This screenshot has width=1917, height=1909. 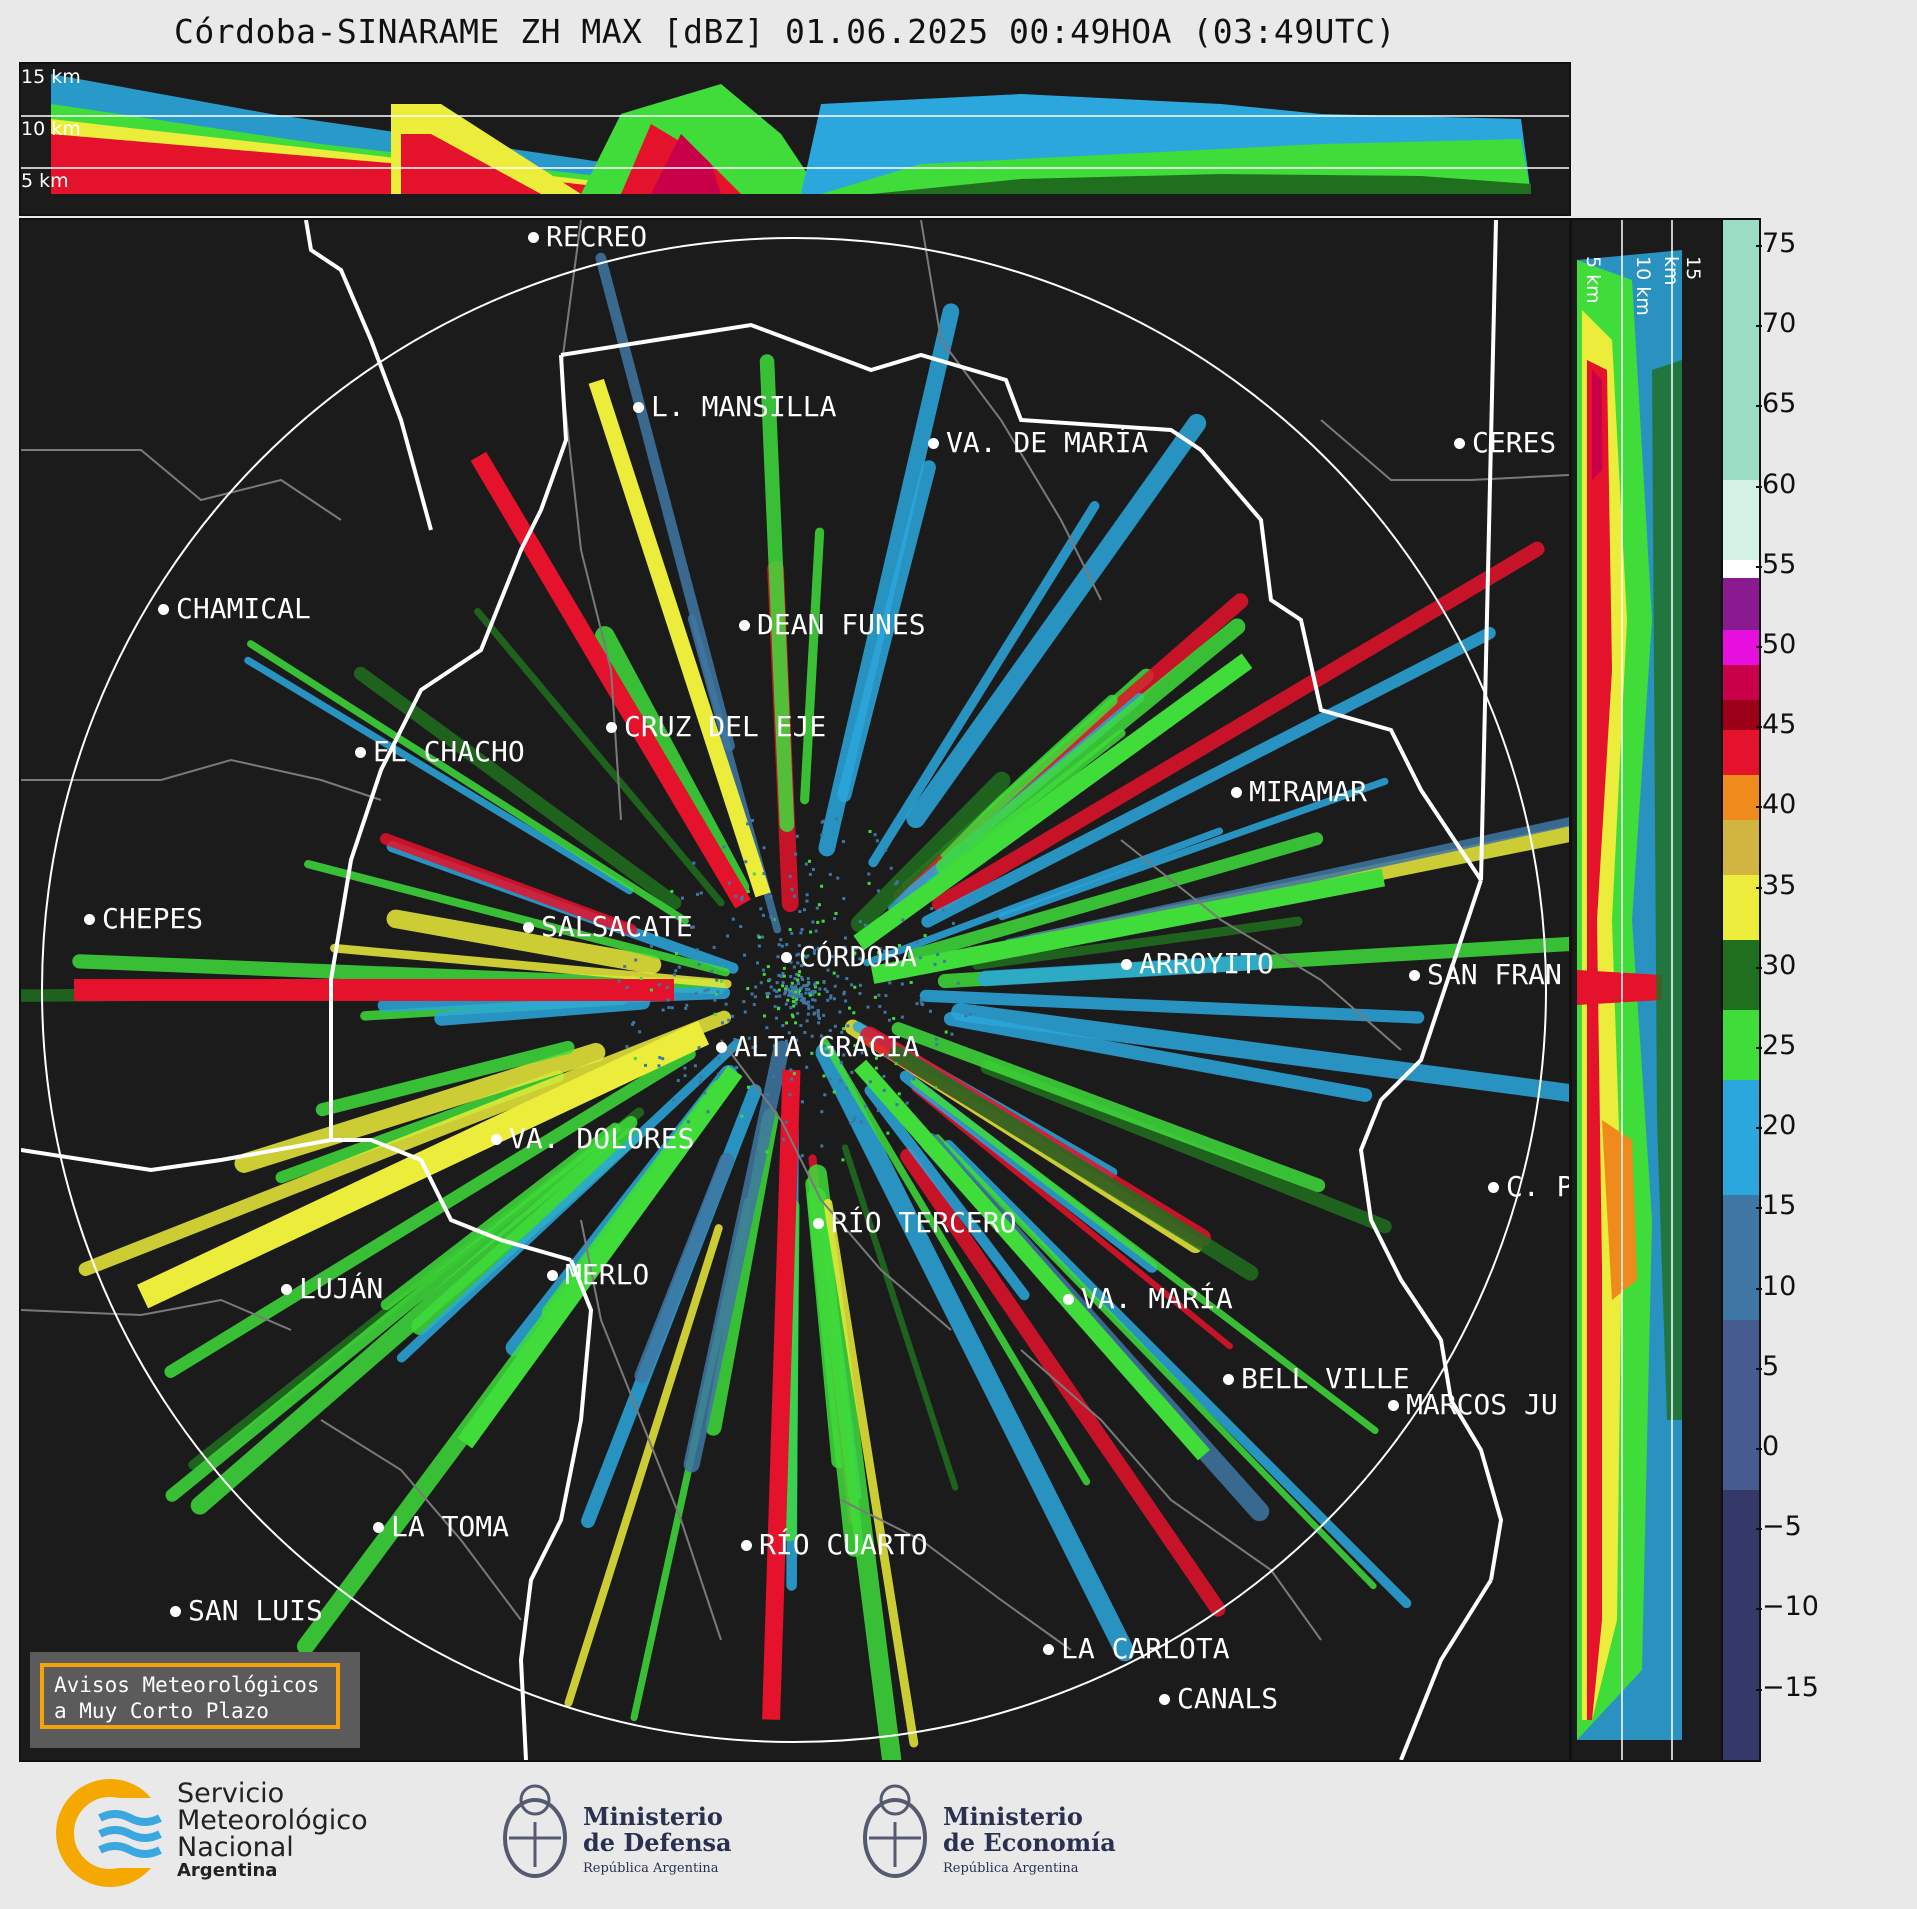 I want to click on side-profile-graphic, so click(x=1629, y=990).